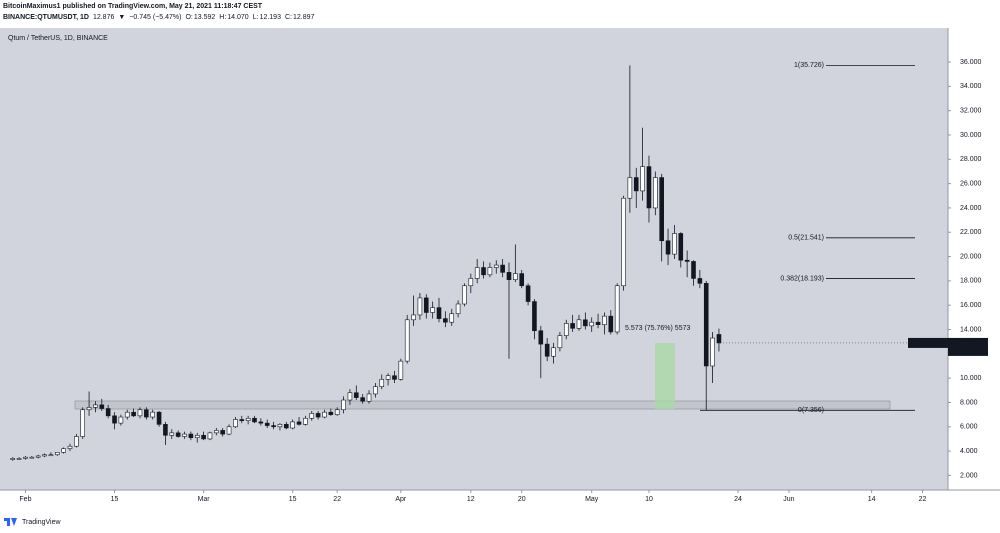 The width and height of the screenshot is (1000, 533). What do you see at coordinates (923, 499) in the screenshot?
I see `x-tick-label: 22` at bounding box center [923, 499].